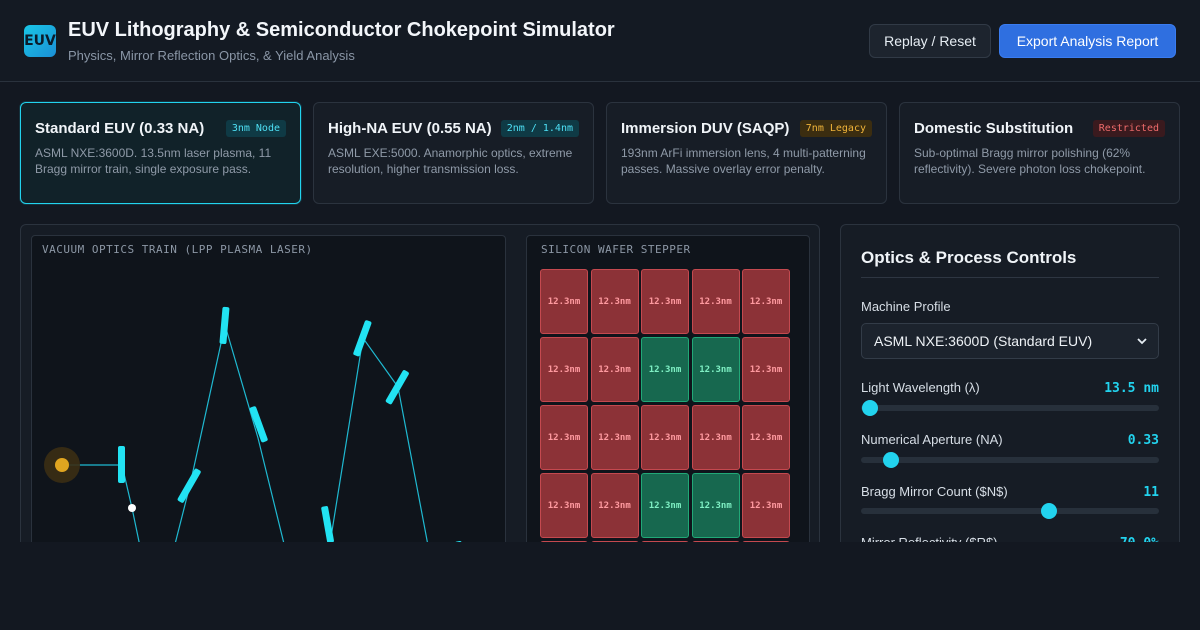 The image size is (1200, 630). What do you see at coordinates (616, 249) in the screenshot?
I see `wafer-panel-label: SILICON WAFER STEPPER` at bounding box center [616, 249].